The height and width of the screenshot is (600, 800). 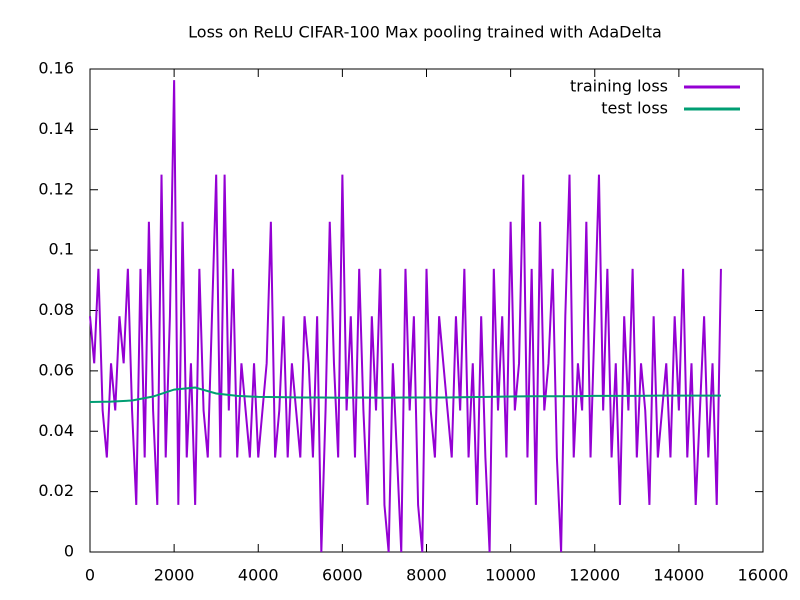 What do you see at coordinates (56, 369) in the screenshot?
I see `y-tick-label: 0.06` at bounding box center [56, 369].